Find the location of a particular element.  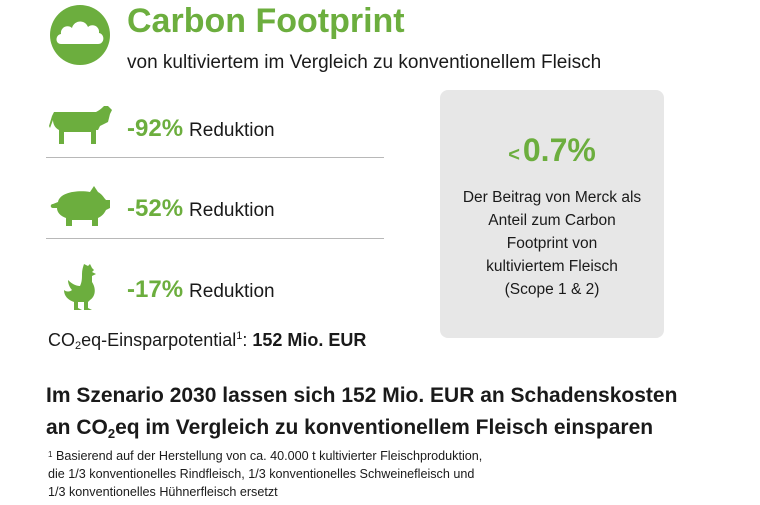

potential-value: 152 Mio. EUR is located at coordinates (309, 340).